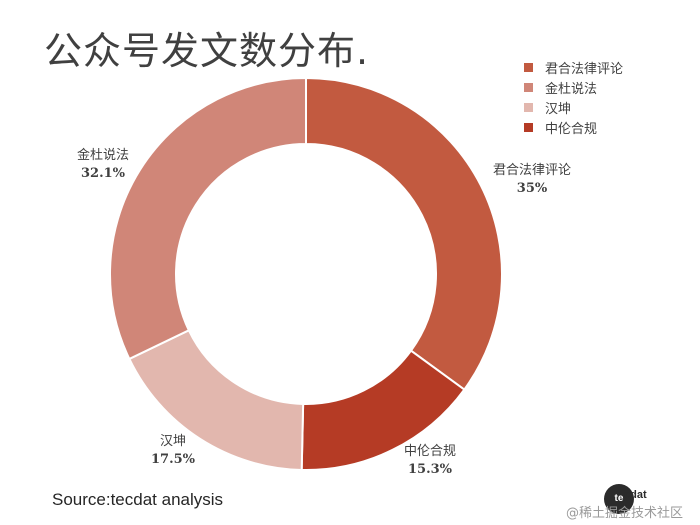 Image resolution: width=700 pixels, height=525 pixels. What do you see at coordinates (103, 173) in the screenshot?
I see `slice-label-value: 32.1%` at bounding box center [103, 173].